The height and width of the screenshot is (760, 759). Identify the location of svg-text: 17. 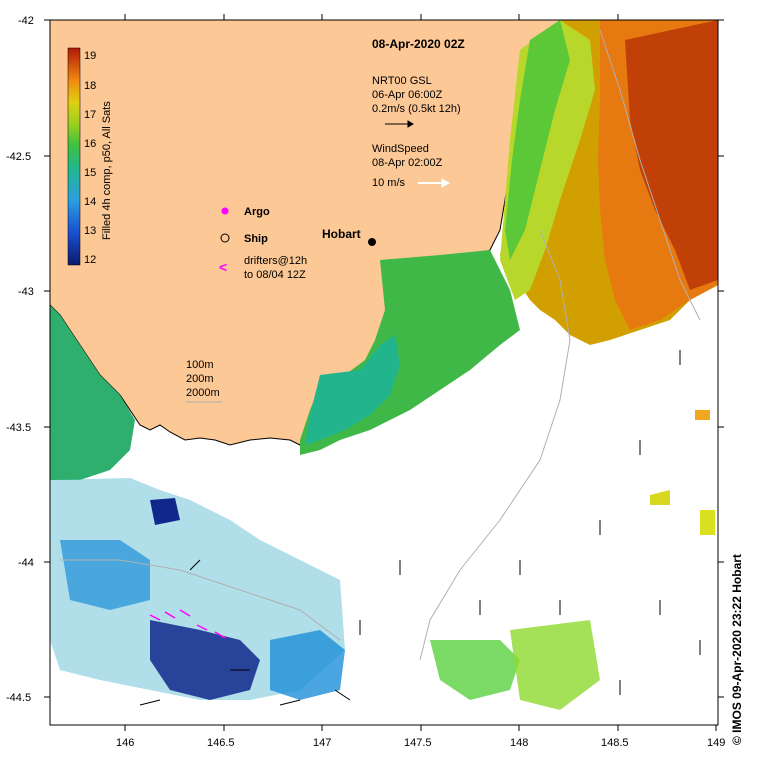
(90, 115).